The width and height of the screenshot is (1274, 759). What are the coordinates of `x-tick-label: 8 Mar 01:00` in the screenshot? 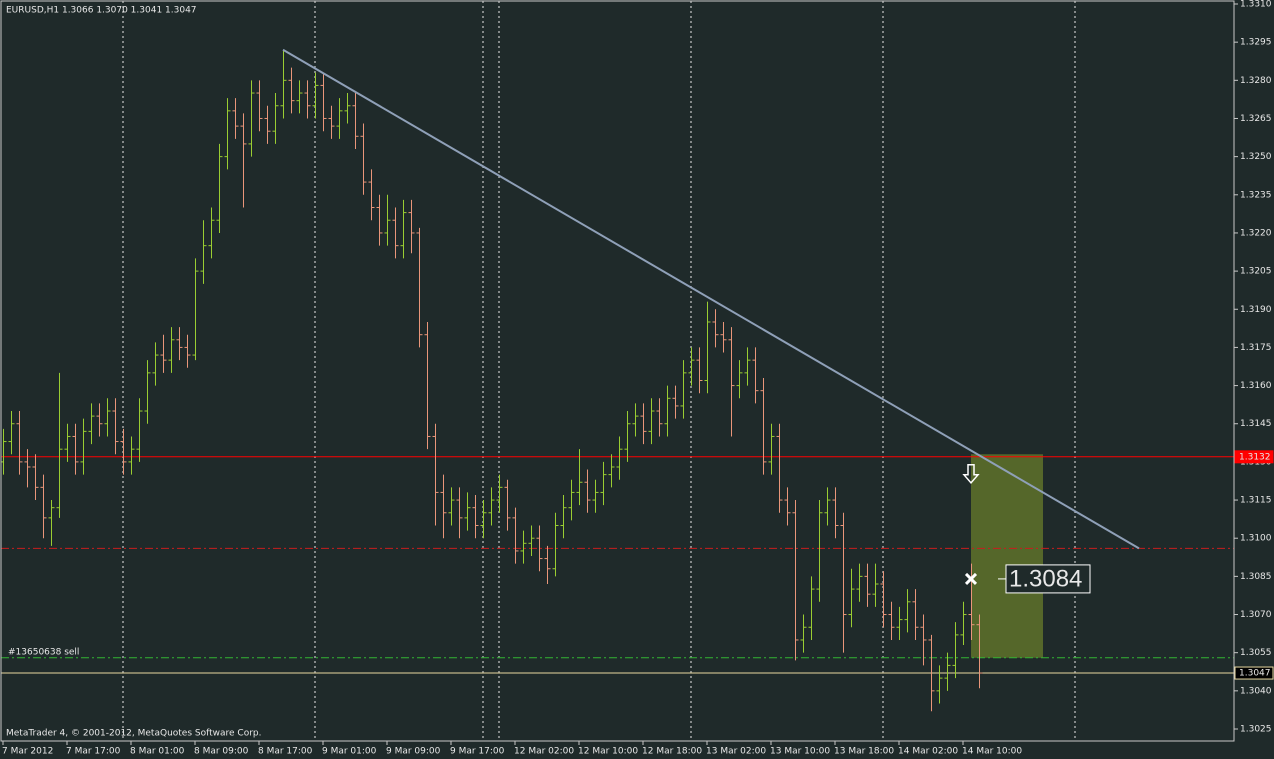 It's located at (157, 752).